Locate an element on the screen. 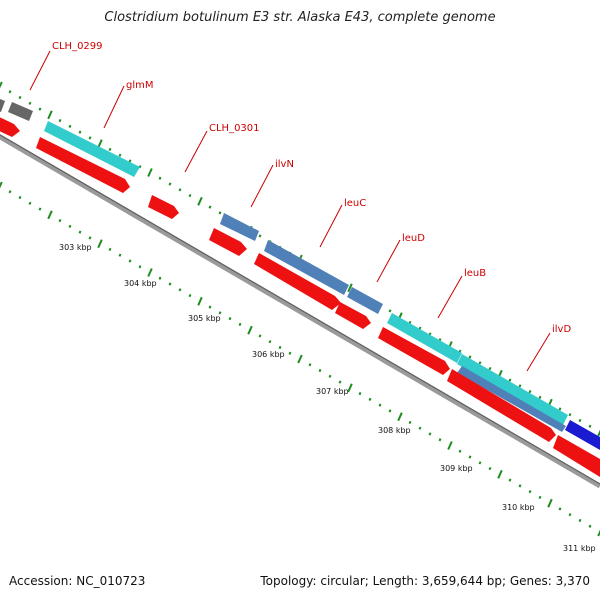  kbp-label: 308 kbp is located at coordinates (394, 430).